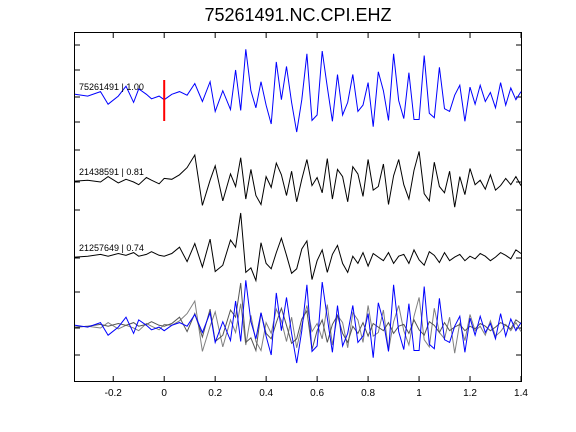 This screenshot has width=576, height=432. What do you see at coordinates (111, 87) in the screenshot?
I see `trace-label: 75261491 | 1.00` at bounding box center [111, 87].